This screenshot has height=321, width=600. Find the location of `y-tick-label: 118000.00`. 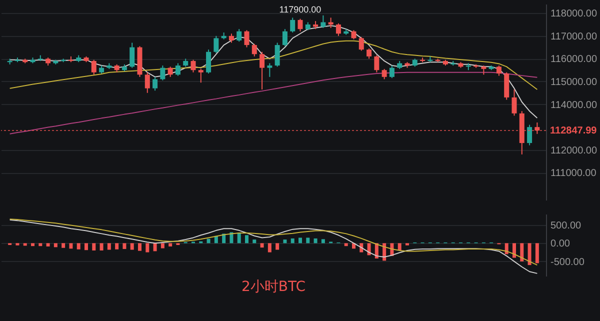

y-tick-label: 118000.00 is located at coordinates (574, 14).